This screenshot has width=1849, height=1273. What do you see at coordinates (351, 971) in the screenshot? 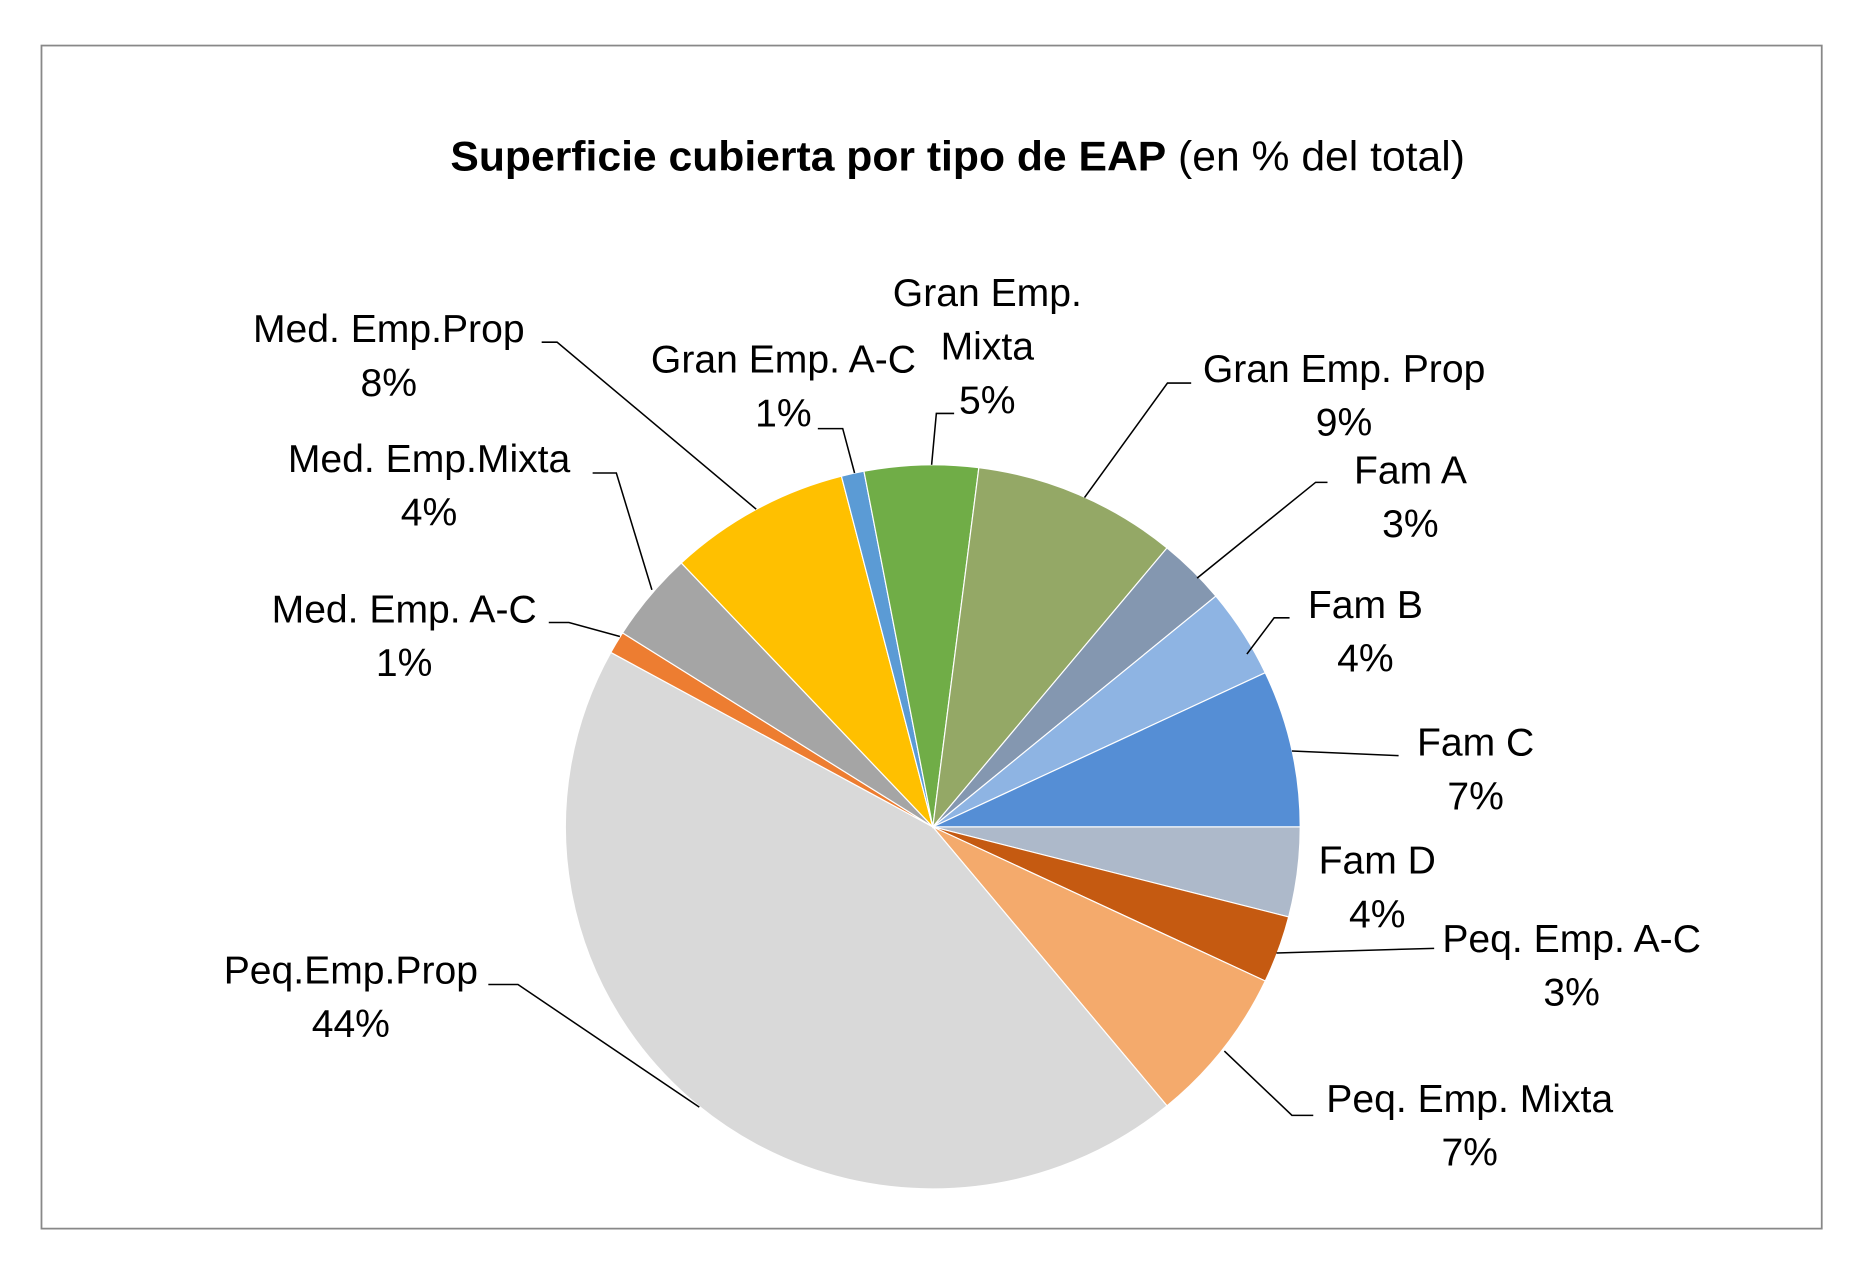
I see `data-label-category: Peq.Emp.Prop` at bounding box center [351, 971].